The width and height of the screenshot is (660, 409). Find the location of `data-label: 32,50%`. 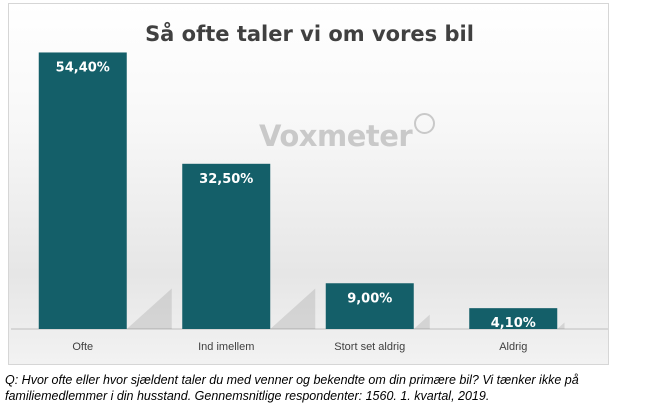

data-label: 32,50% is located at coordinates (226, 179).